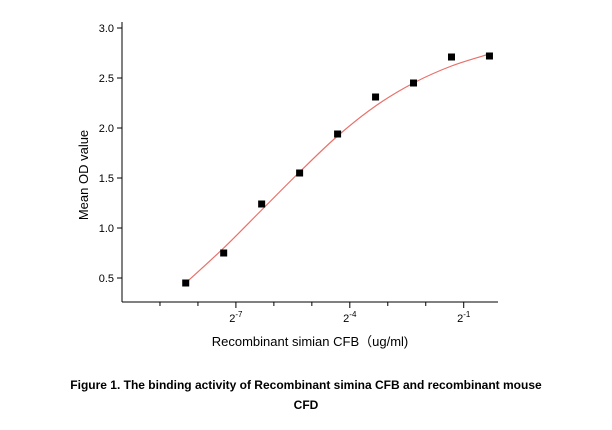  I want to click on x-tick-label: 2-4, so click(350, 317).